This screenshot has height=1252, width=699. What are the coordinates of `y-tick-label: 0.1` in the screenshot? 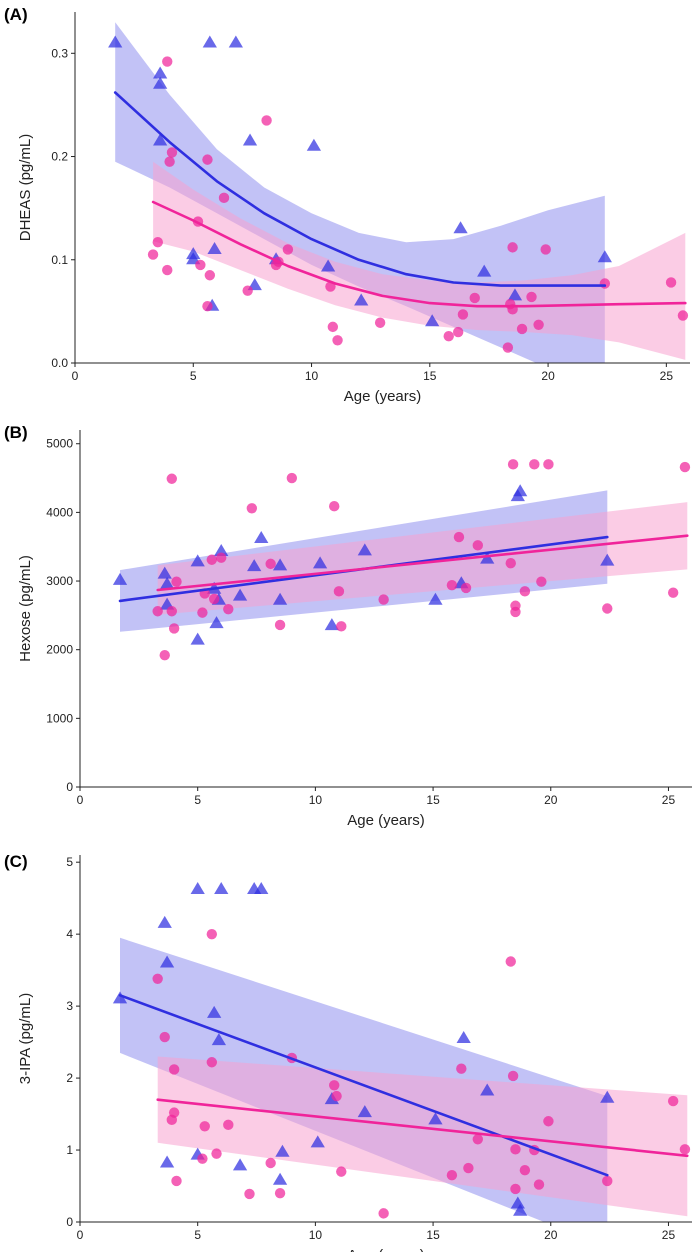 It's located at (59, 260).